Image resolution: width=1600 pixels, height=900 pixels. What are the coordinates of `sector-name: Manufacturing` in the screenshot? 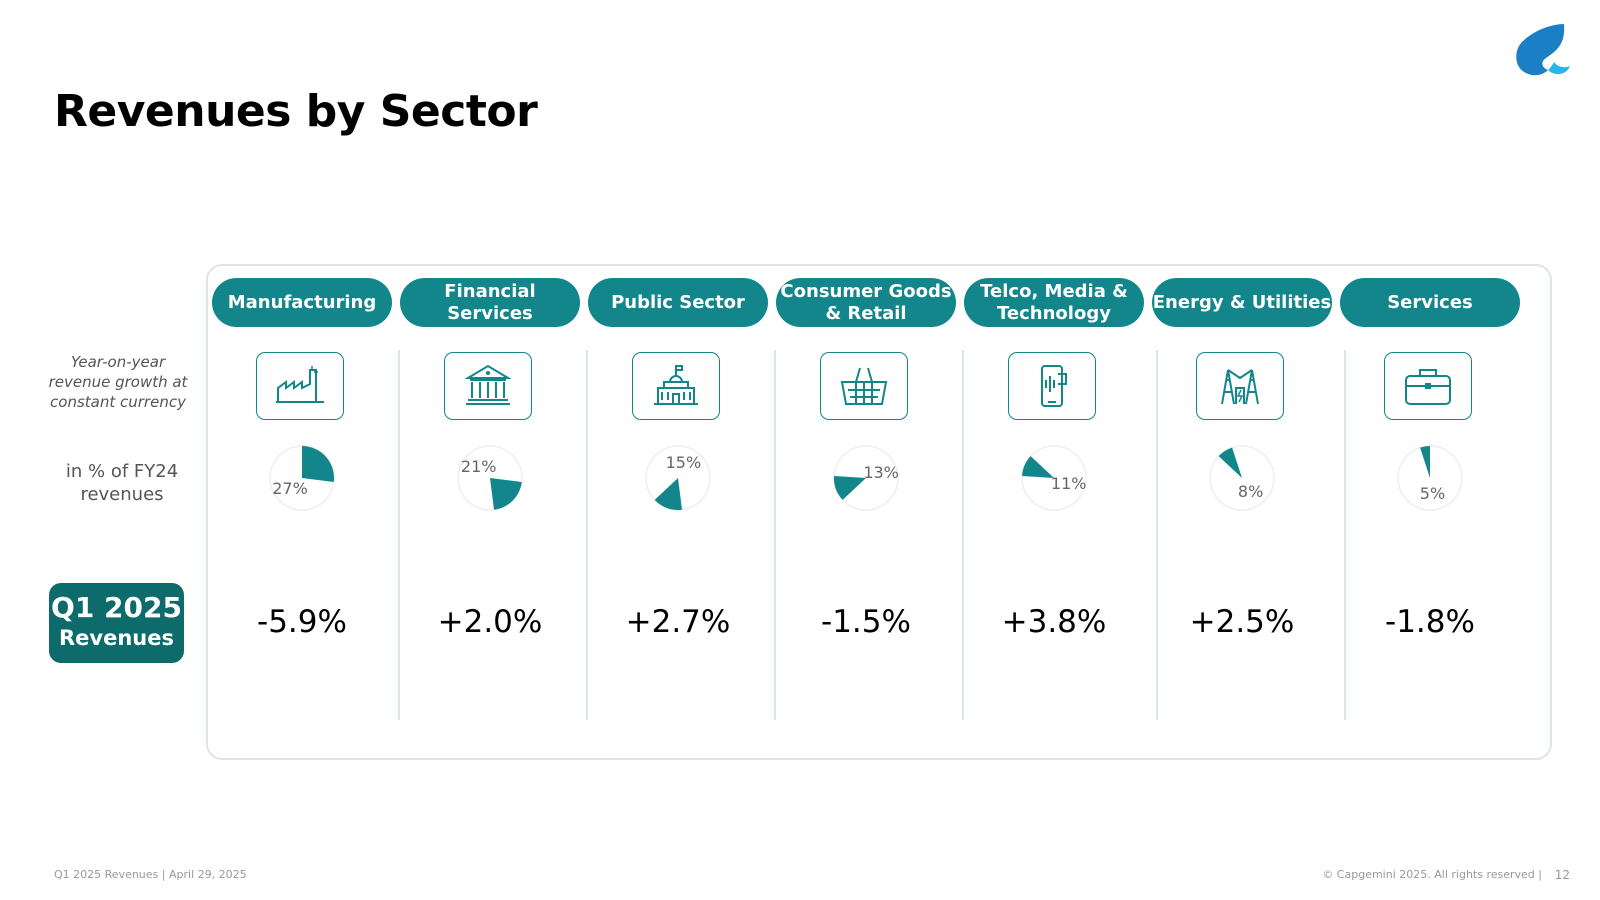 It's located at (302, 302).